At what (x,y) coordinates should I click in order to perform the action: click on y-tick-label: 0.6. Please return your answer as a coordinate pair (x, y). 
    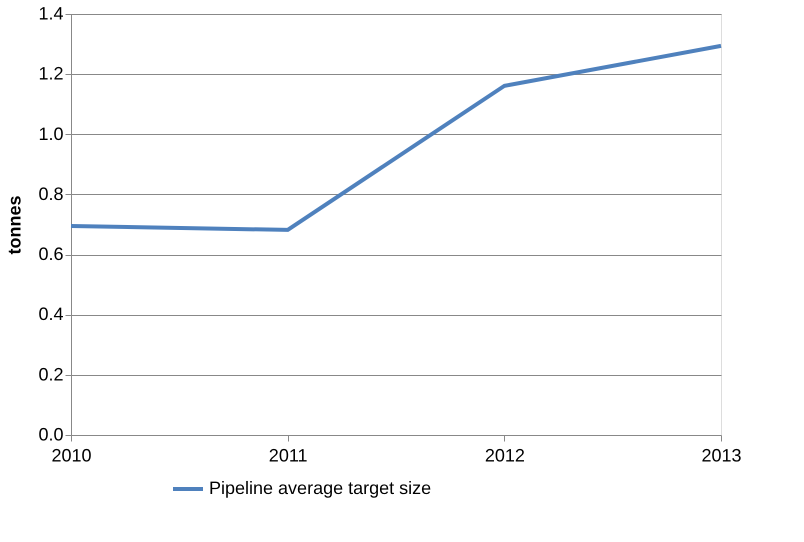
    Looking at the image, I should click on (51, 254).